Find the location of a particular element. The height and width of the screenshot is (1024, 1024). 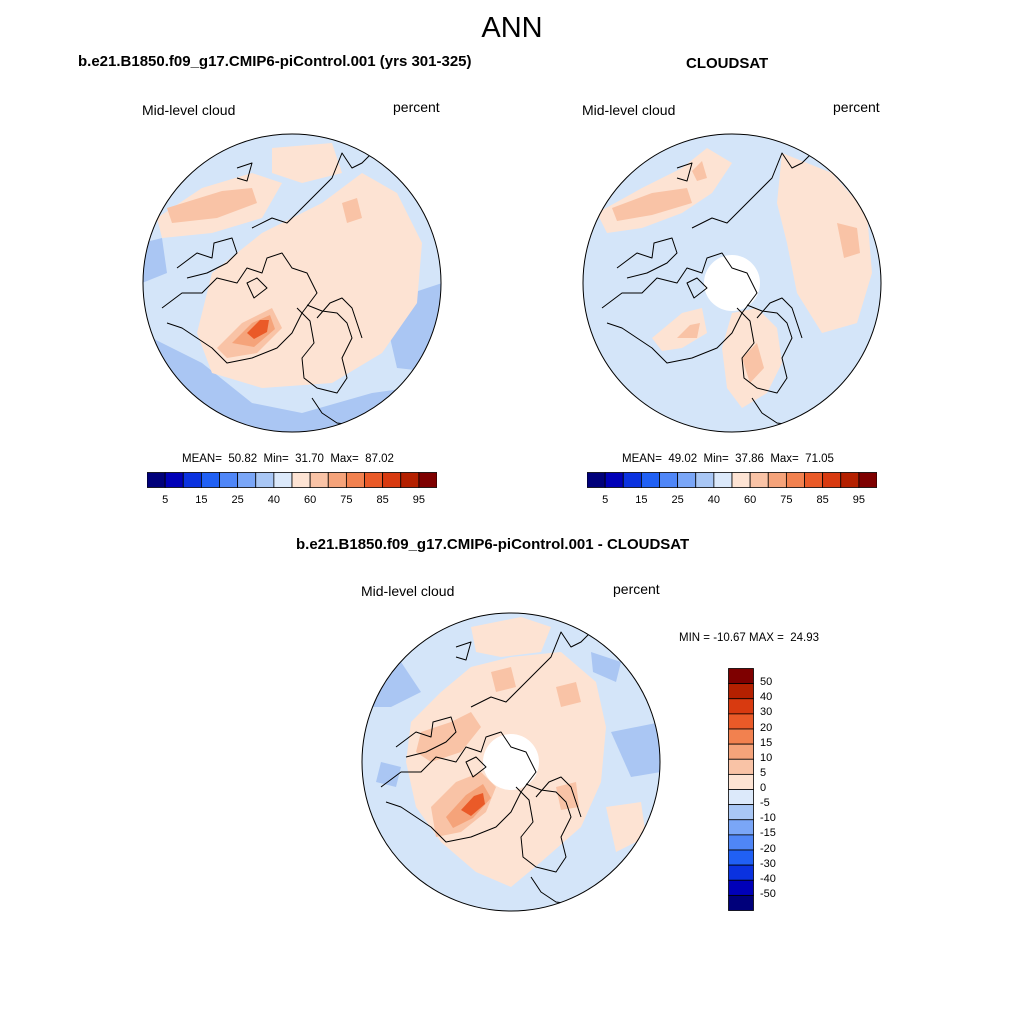

colorbar-model-tick-label: 95 is located at coordinates (418, 500).